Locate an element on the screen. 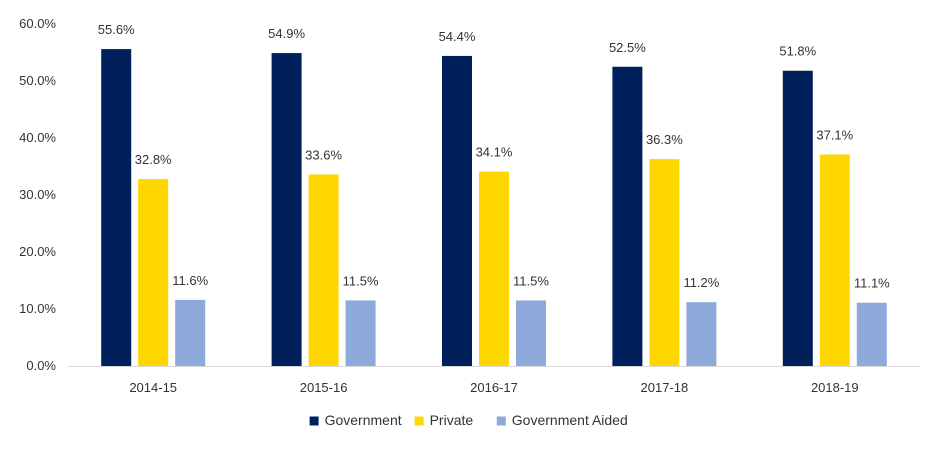  data-label: 54.4% is located at coordinates (457, 36).